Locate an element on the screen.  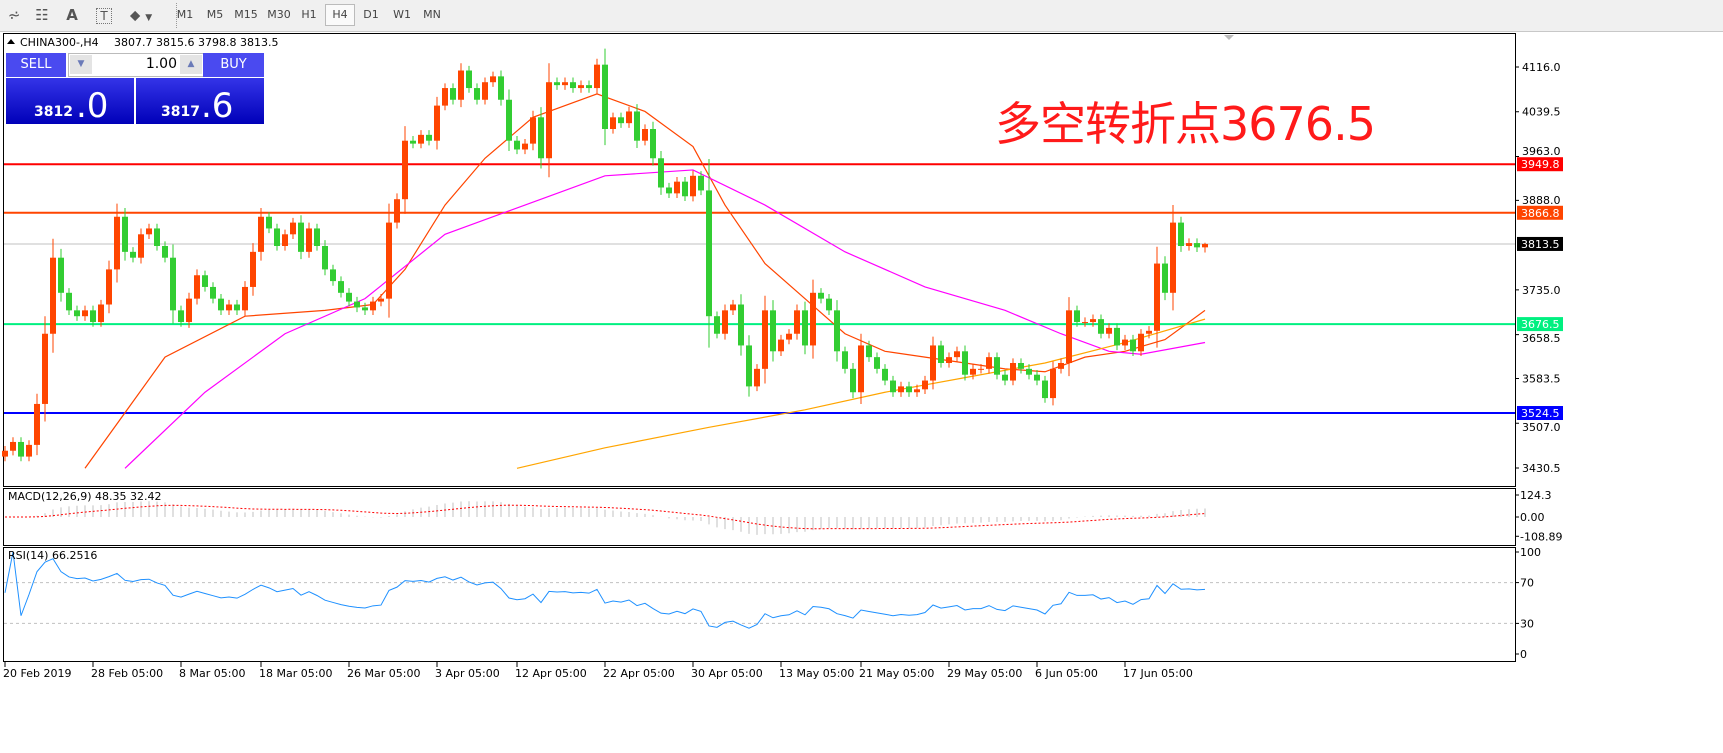
tab-m15: M15 is located at coordinates (246, 14).